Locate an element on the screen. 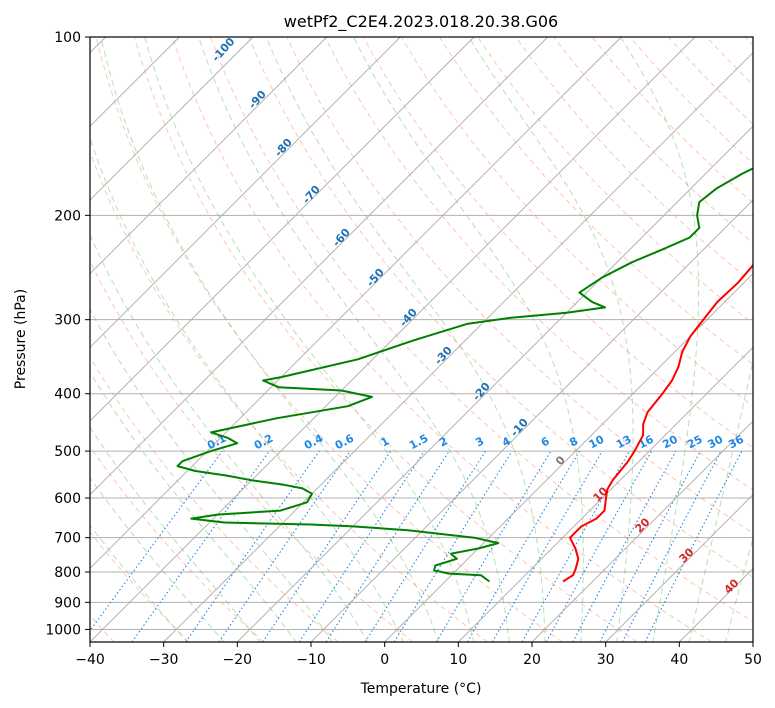 The image size is (775, 708). y-tick-label: 200 is located at coordinates (67, 216).